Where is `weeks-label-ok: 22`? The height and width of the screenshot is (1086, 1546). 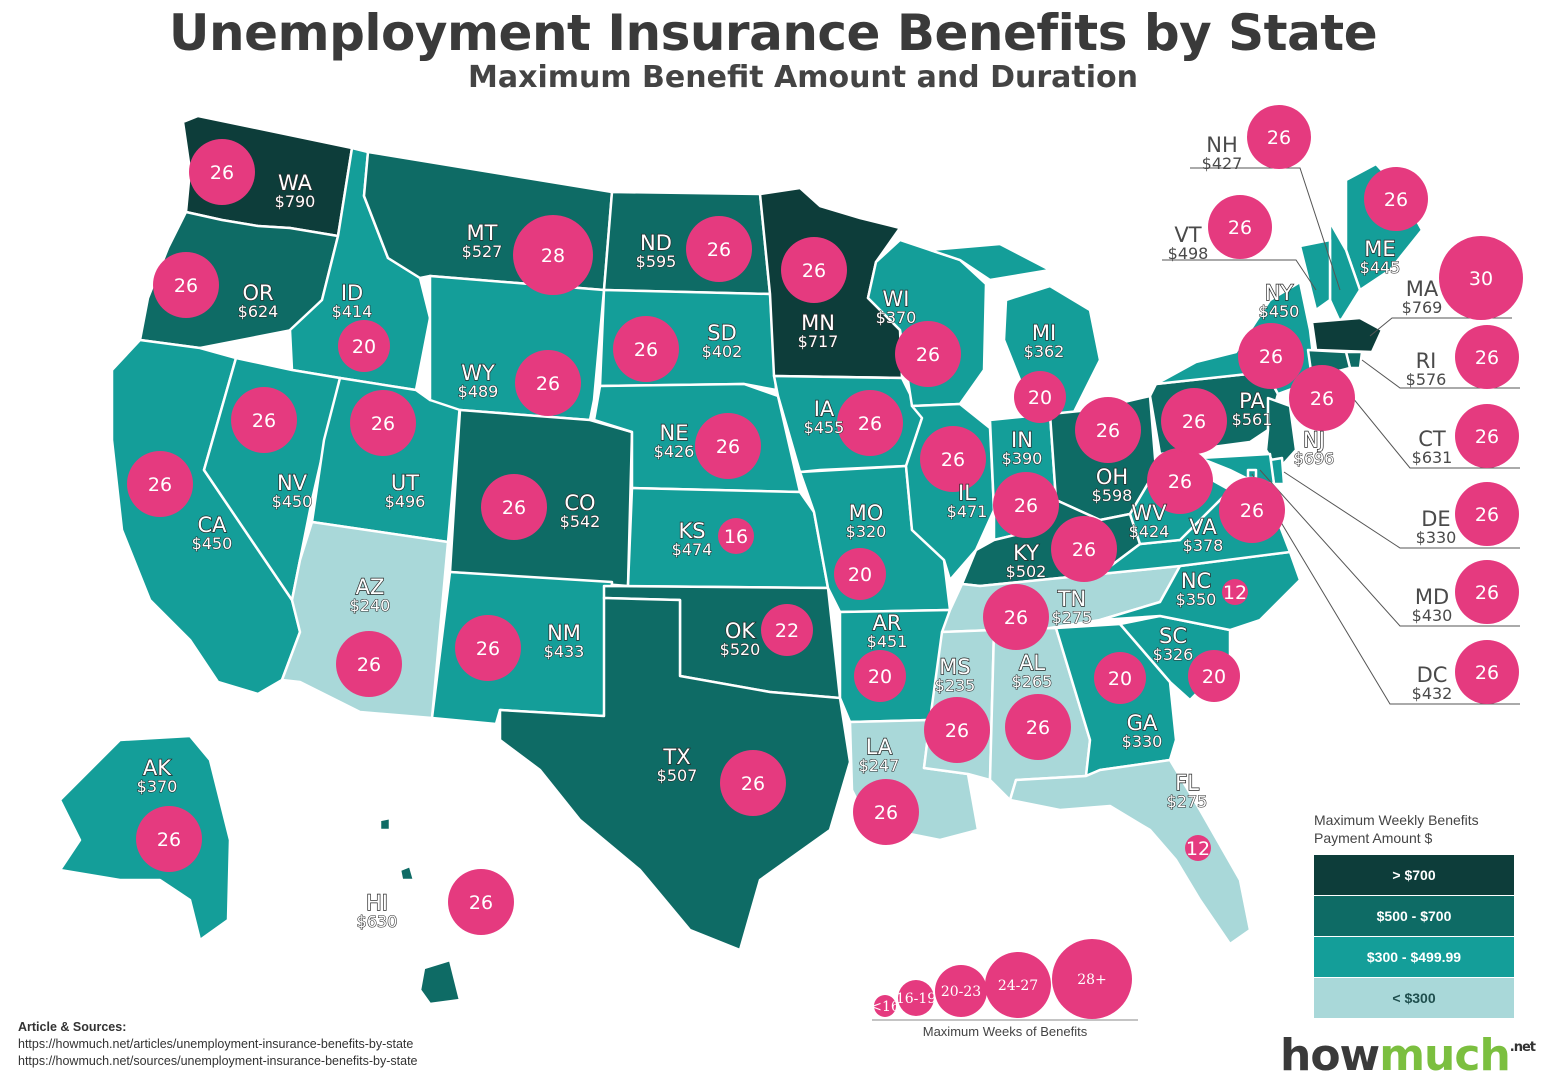 weeks-label-ok: 22 is located at coordinates (787, 631).